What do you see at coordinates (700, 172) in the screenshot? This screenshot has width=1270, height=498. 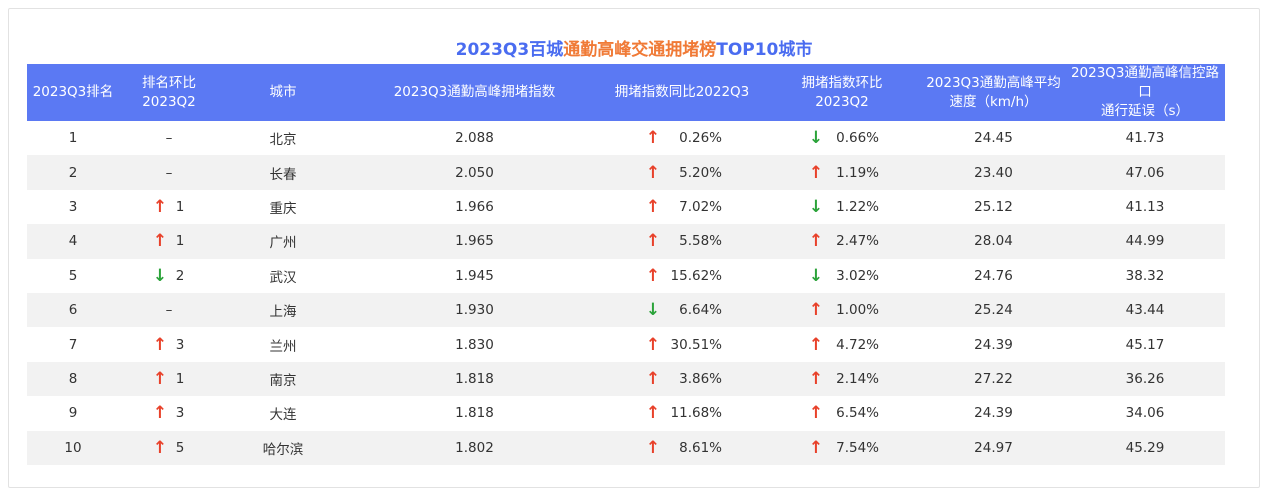 I see `yoy-text: 5.20%` at bounding box center [700, 172].